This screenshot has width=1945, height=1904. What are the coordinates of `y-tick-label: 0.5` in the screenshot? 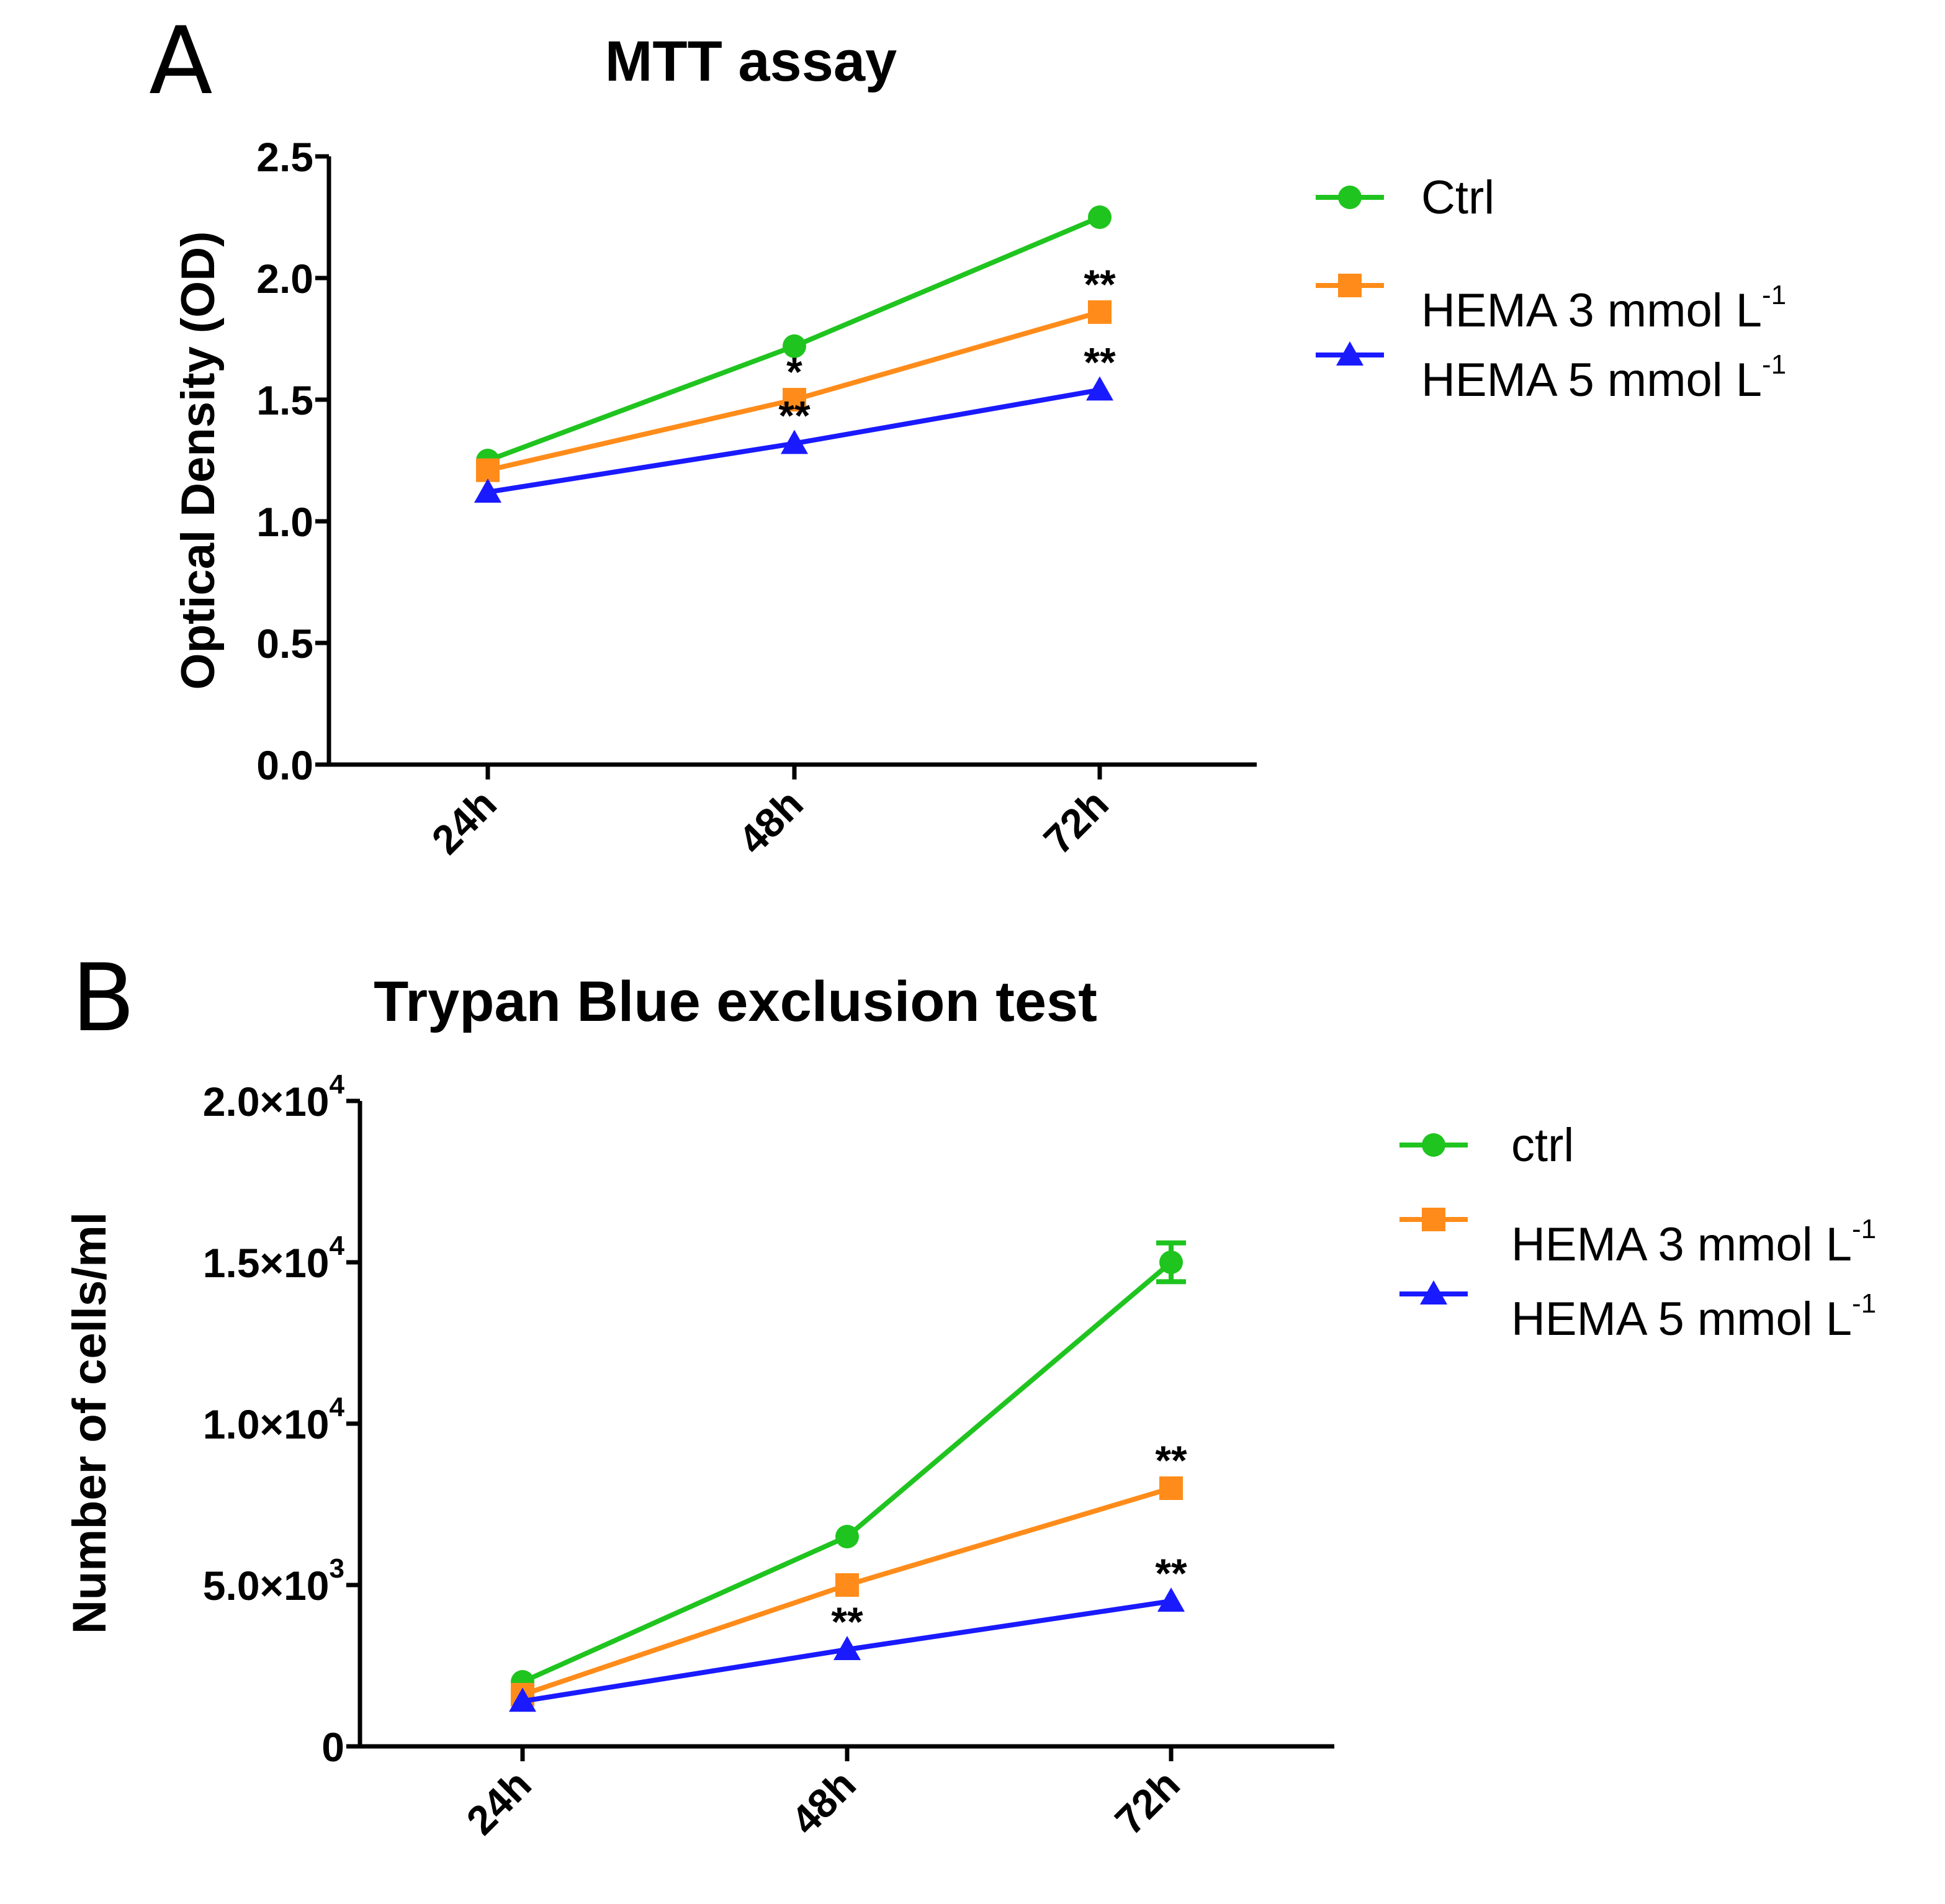 It's located at (284, 644).